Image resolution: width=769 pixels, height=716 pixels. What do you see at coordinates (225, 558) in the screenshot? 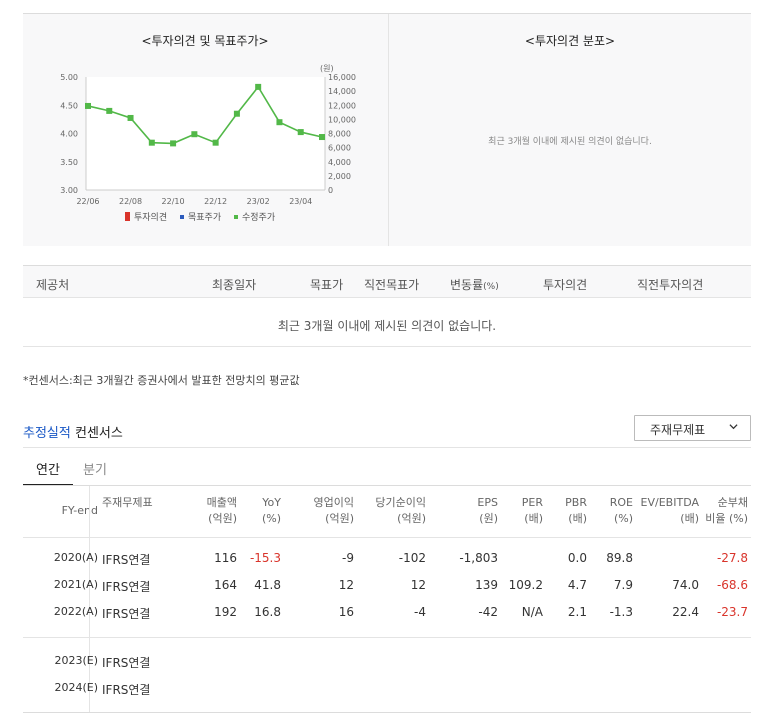
I see `cell-sales: 116` at bounding box center [225, 558].